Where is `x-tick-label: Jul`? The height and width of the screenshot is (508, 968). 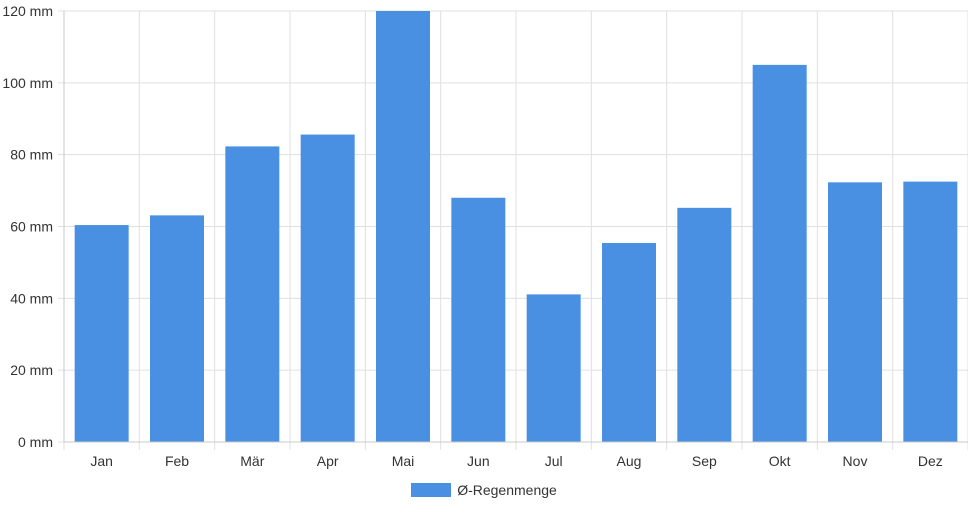 x-tick-label: Jul is located at coordinates (554, 461).